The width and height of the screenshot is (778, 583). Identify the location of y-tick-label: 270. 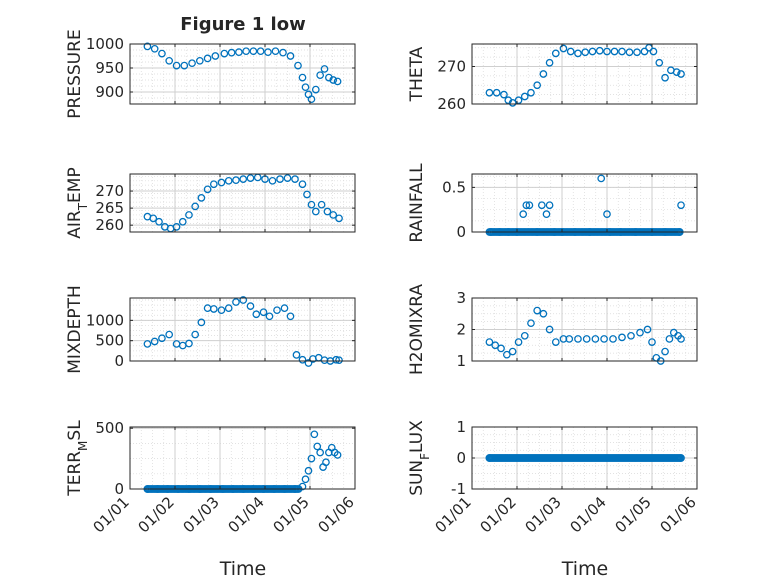
(451, 67).